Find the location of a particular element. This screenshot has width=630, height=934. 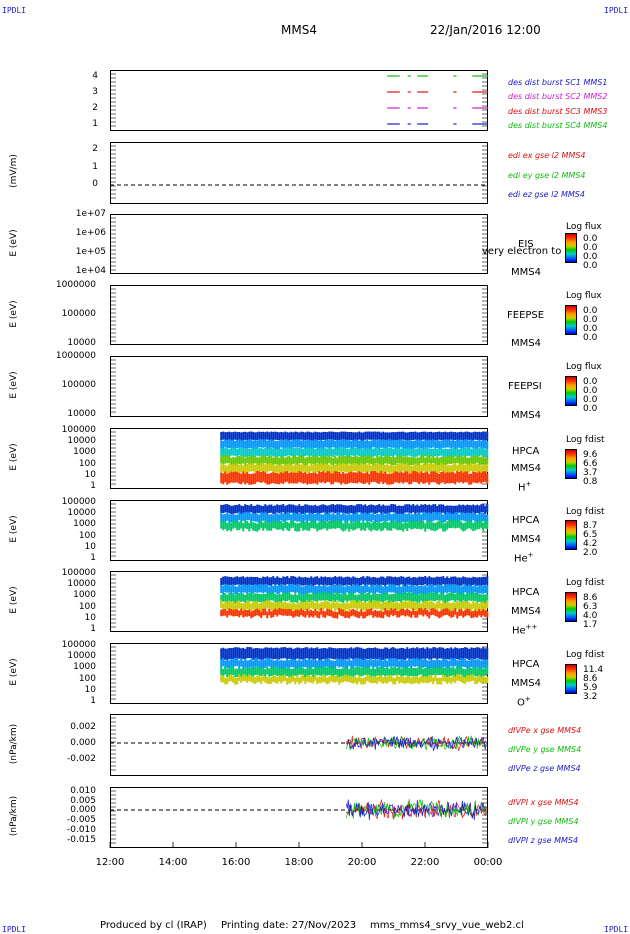

feepsi-spacecraft: MMS4 is located at coordinates (526, 415).